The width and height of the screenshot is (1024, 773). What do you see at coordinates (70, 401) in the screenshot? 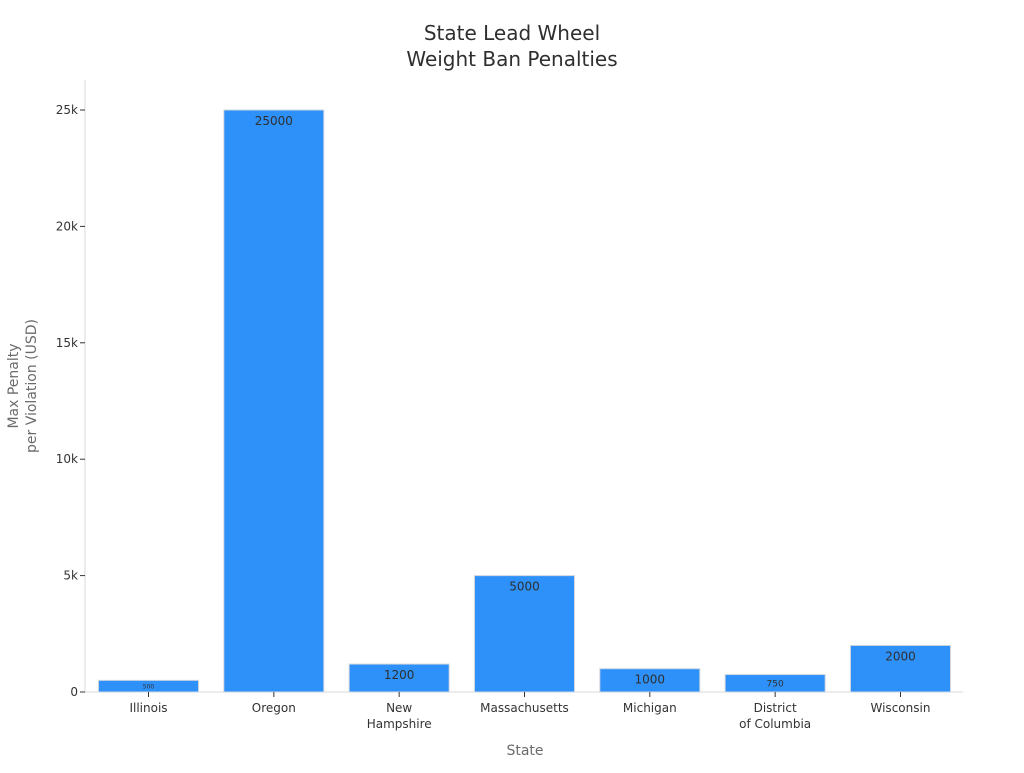
I see `y-axis-ticks: 0 5k 10k 15k 20k 25k` at bounding box center [70, 401].